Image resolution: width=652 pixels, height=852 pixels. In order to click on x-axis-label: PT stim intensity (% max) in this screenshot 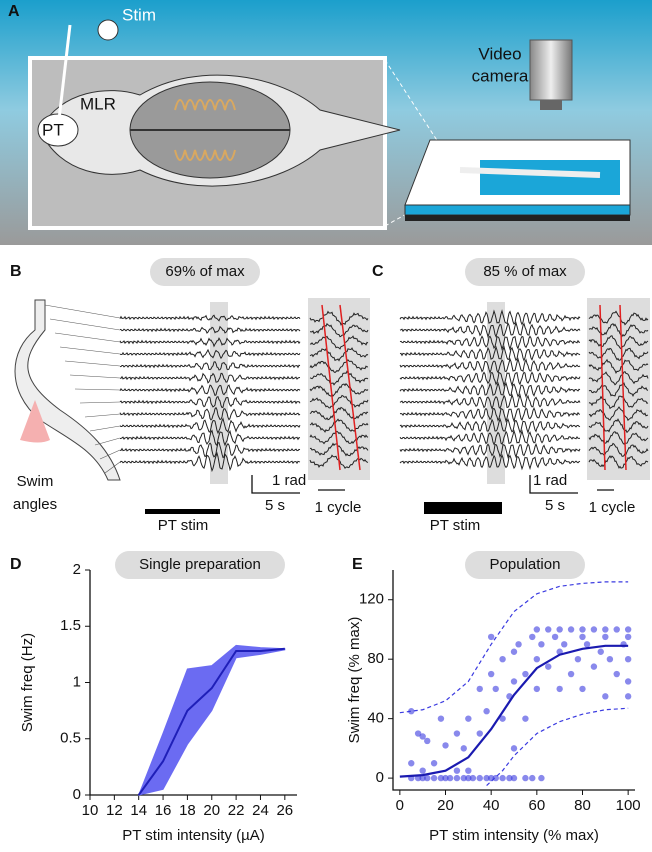, I will do `click(514, 835)`.